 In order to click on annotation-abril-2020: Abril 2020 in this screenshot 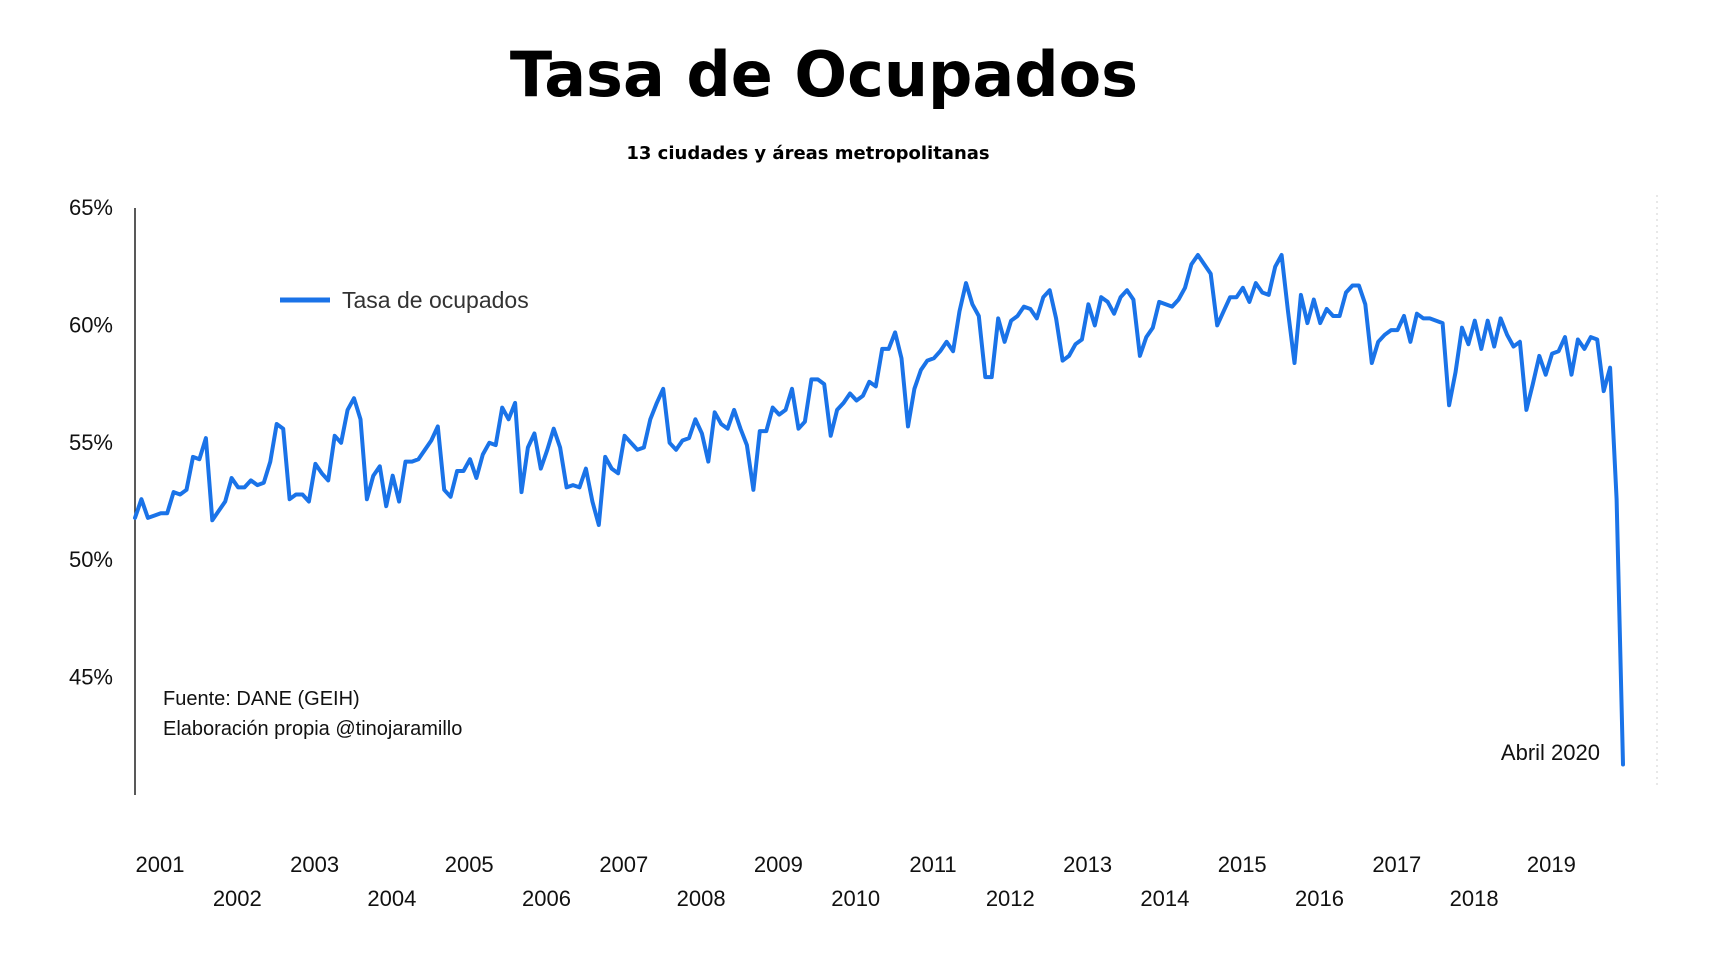, I will do `click(1550, 752)`.